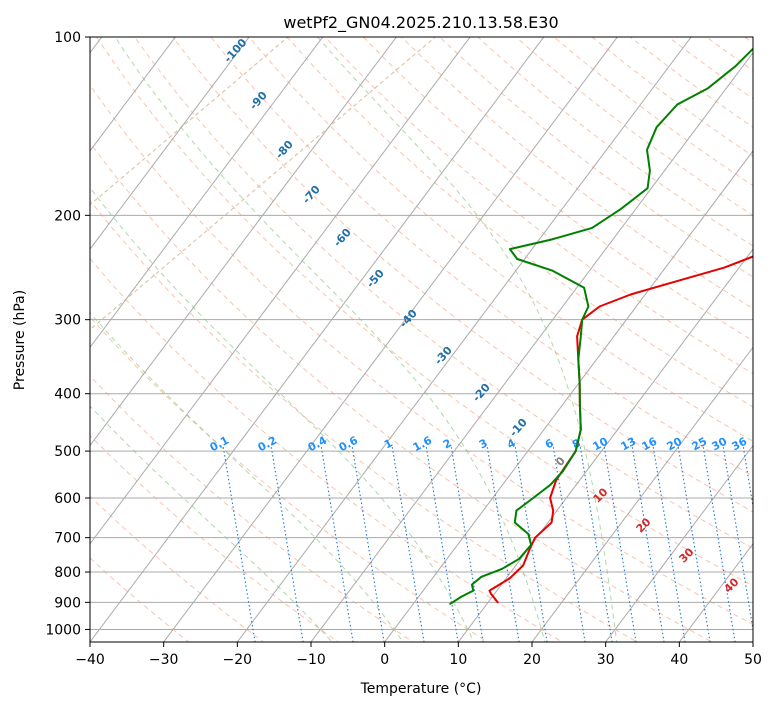  What do you see at coordinates (458, 660) in the screenshot?
I see `x-tick-label: 10` at bounding box center [458, 660].